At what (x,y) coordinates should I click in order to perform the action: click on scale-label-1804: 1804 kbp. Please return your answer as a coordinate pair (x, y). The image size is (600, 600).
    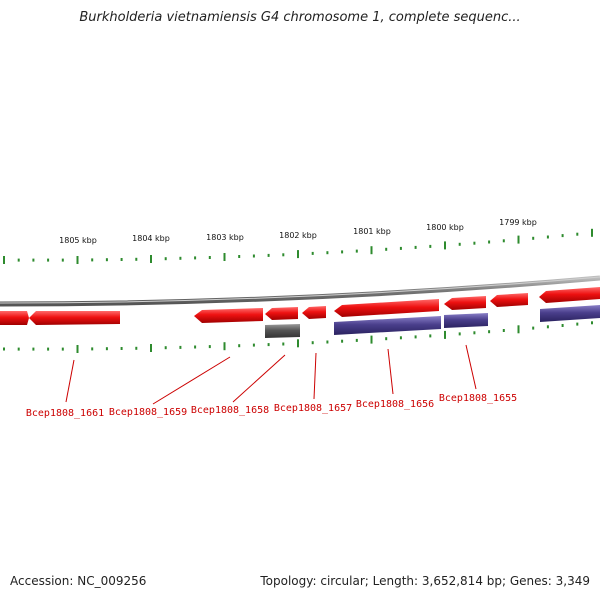
    Looking at the image, I should click on (151, 238).